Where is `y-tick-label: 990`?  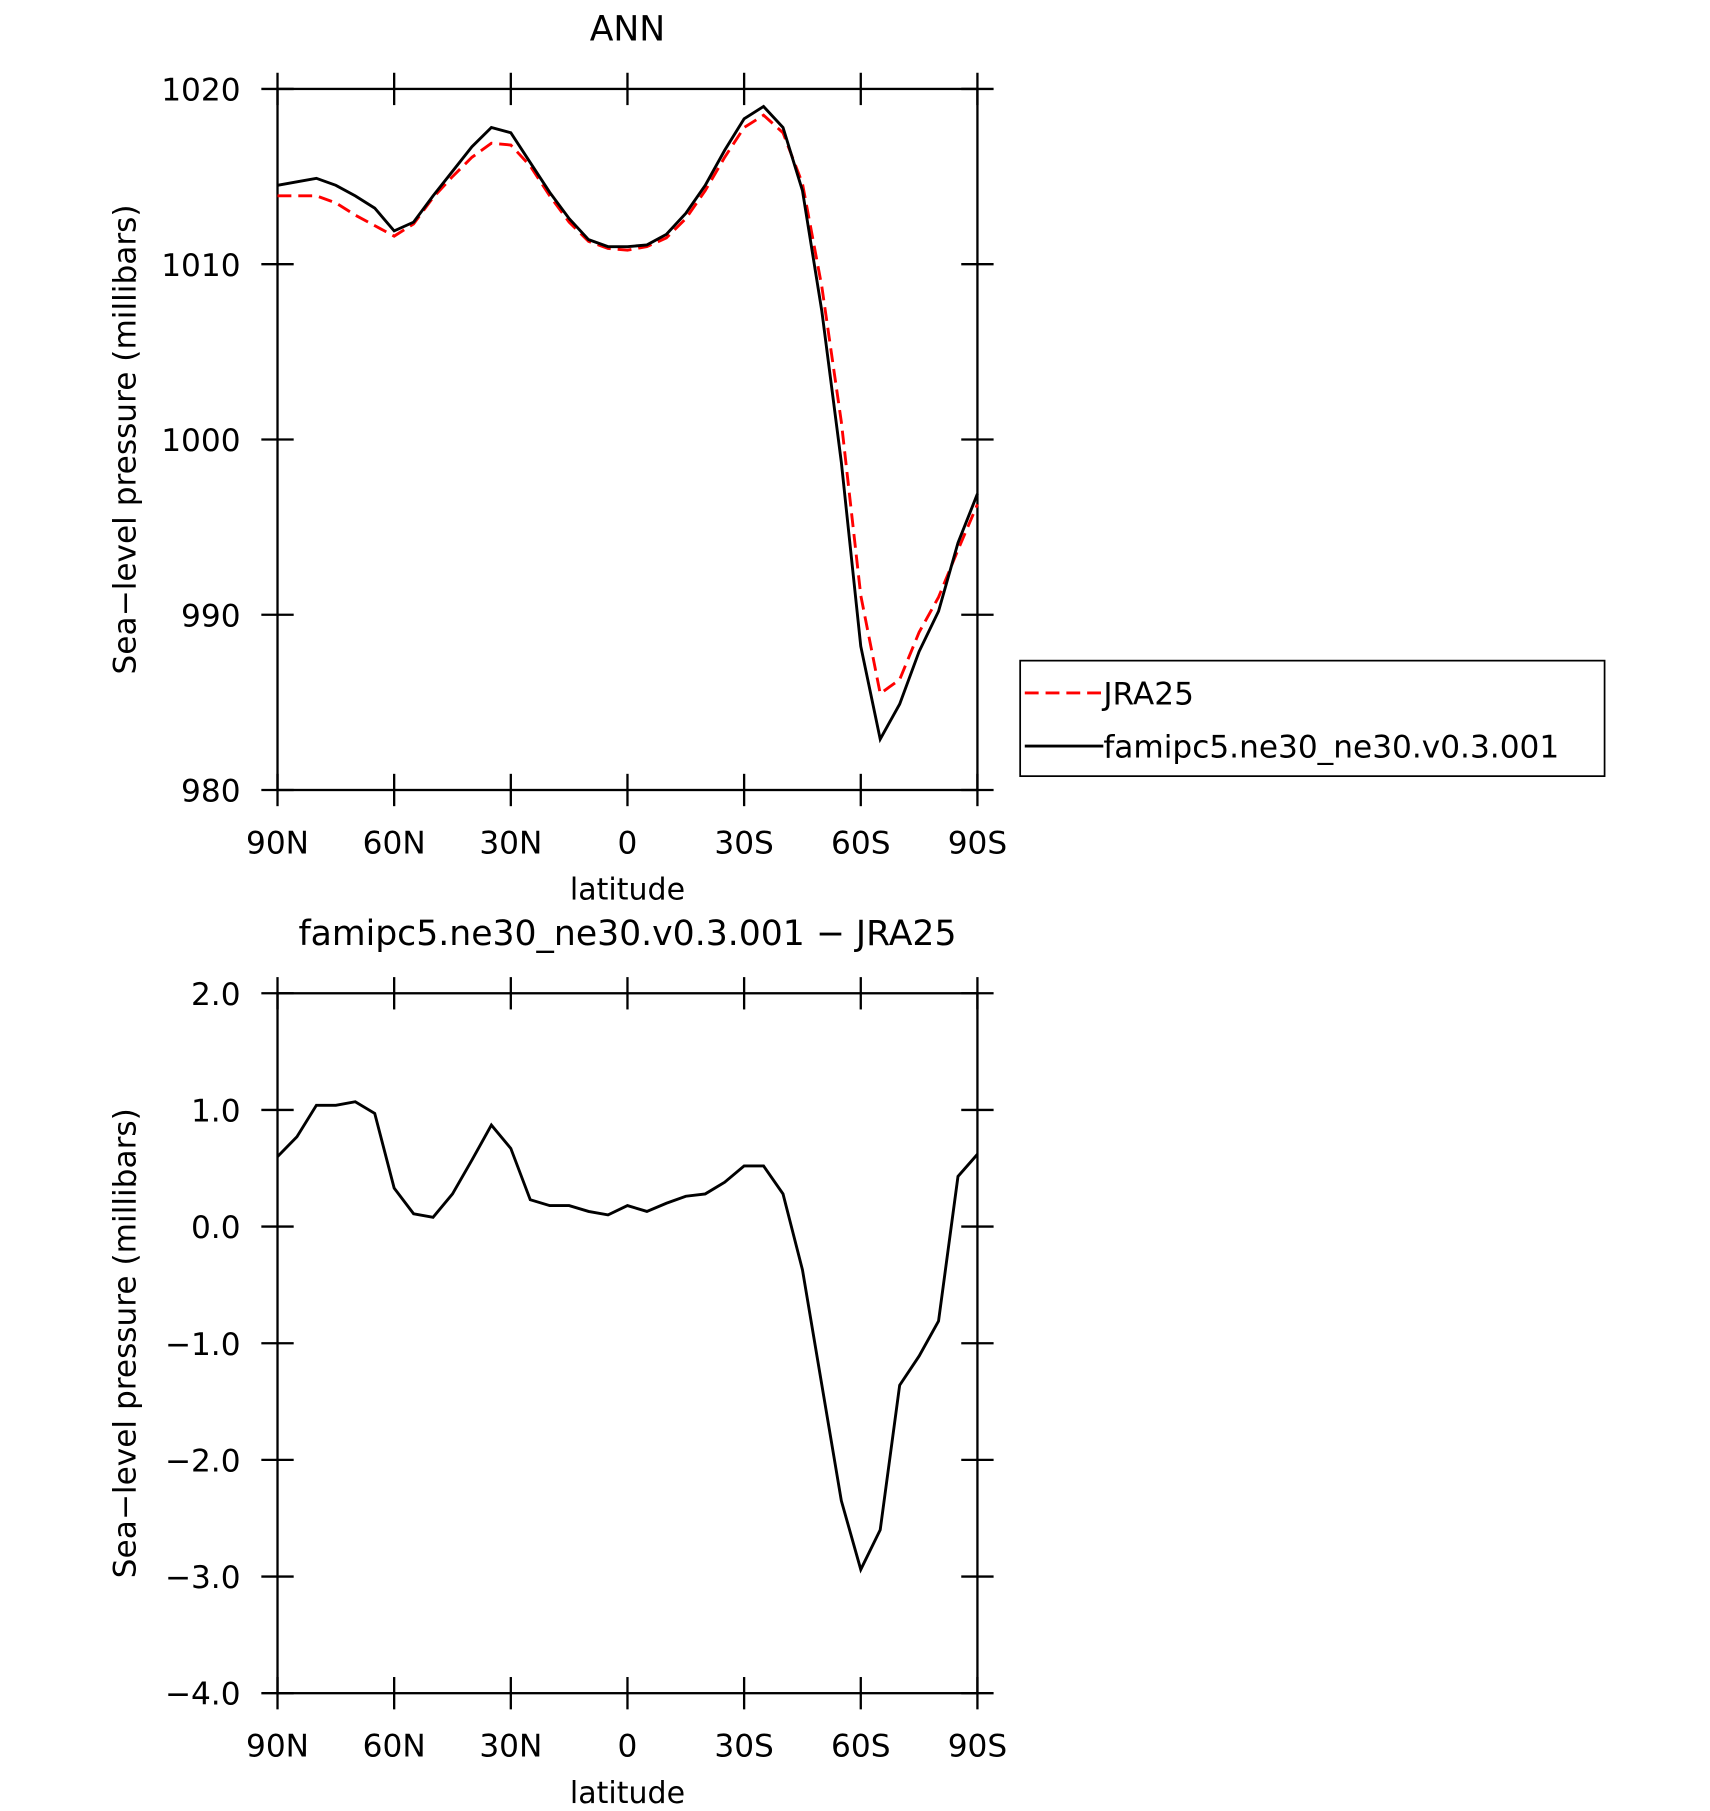
y-tick-label: 990 is located at coordinates (211, 616).